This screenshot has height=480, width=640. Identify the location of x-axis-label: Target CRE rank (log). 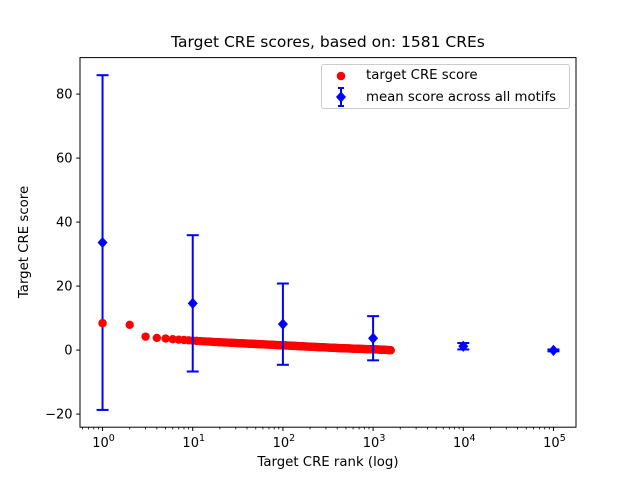
(327, 462).